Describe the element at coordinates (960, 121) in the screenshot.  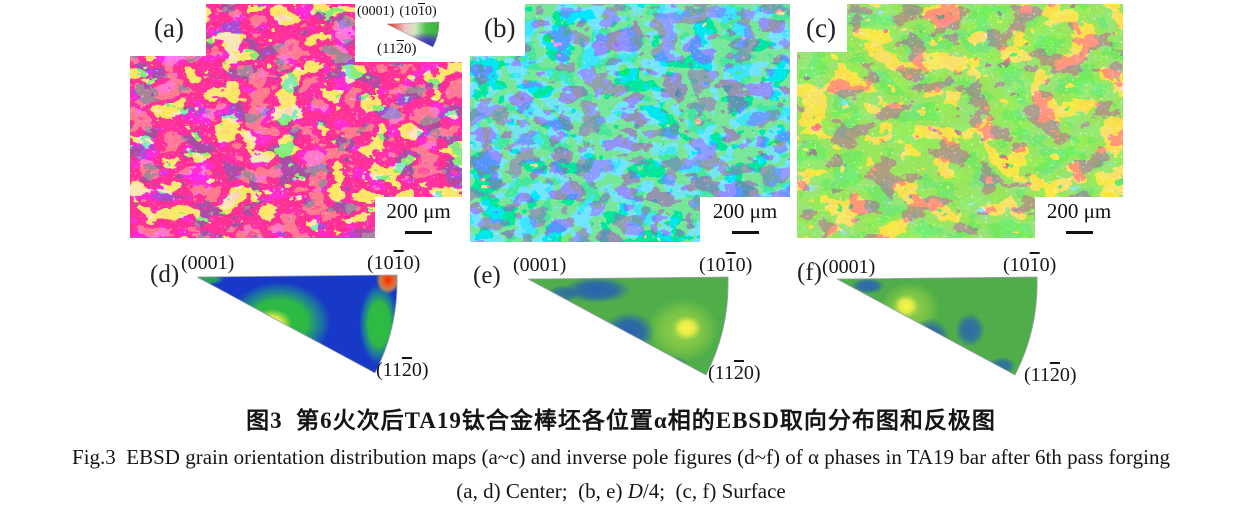
I see `ebsd-map-panel-c: (c) 200 μm` at that location.